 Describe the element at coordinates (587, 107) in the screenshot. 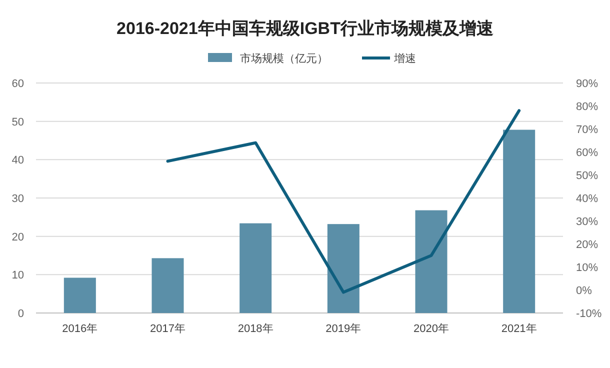

I see `y2-tick-label: 80%` at that location.